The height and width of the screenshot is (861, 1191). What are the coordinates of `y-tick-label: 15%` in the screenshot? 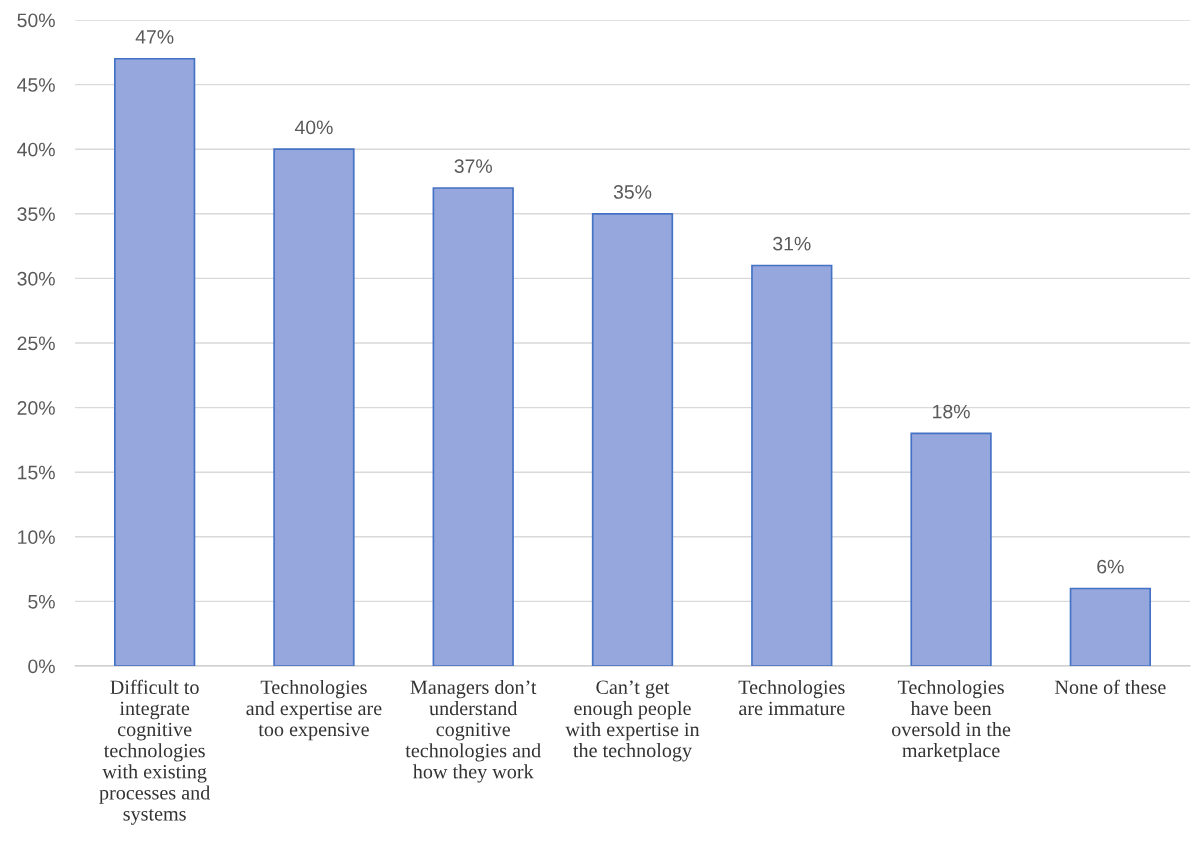 It's located at (36, 472).